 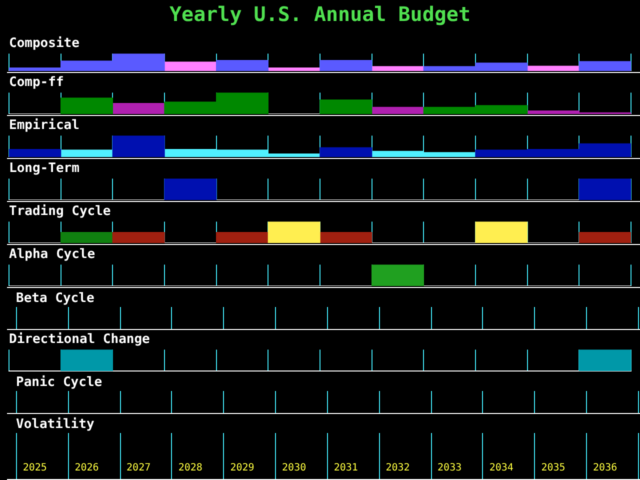 I want to click on chart-subtitle: Directional Change, so click(x=79, y=340).